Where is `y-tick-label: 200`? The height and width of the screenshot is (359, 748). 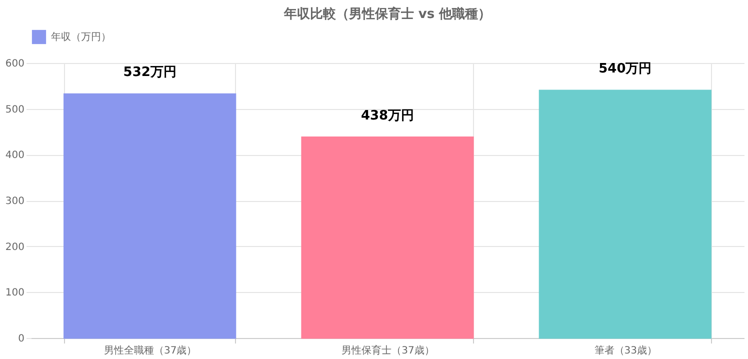
y-tick-label: 200 is located at coordinates (14, 247).